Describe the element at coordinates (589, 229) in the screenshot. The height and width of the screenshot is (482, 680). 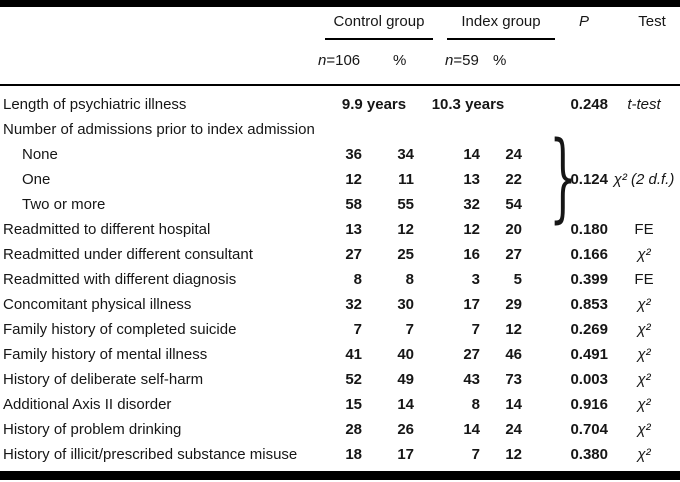
I see `p-value: 0.180` at that location.